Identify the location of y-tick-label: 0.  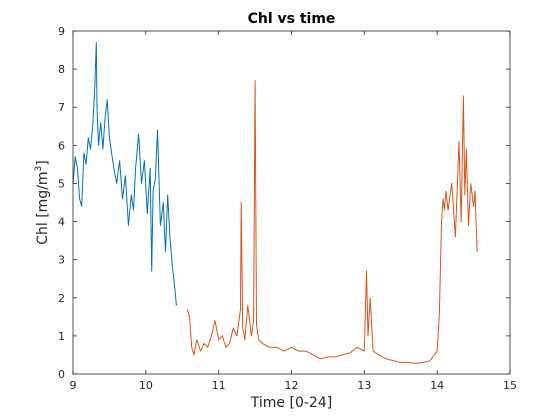
(61, 374).